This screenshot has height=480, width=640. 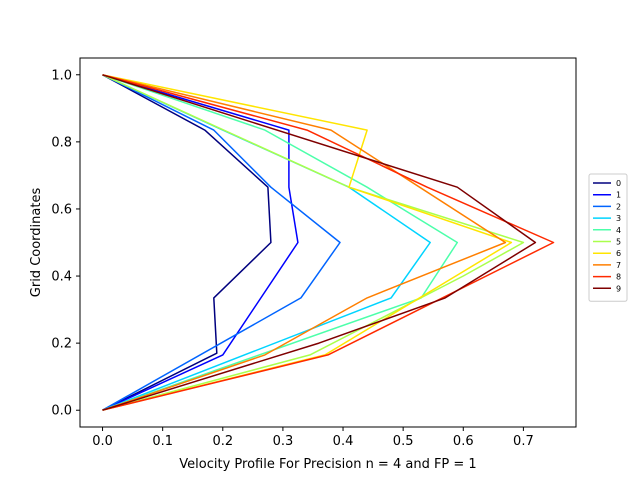 I want to click on y-tick-label: 0.8, so click(x=61, y=142).